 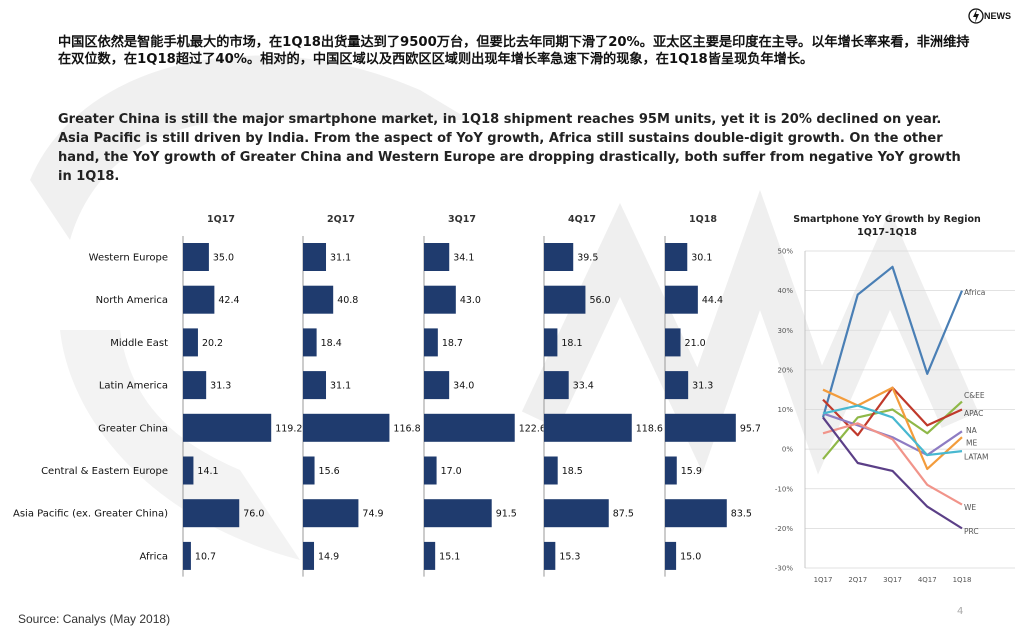 What do you see at coordinates (340, 386) in the screenshot?
I see `bar-value-2q17-latin-america: 31.1` at bounding box center [340, 386].